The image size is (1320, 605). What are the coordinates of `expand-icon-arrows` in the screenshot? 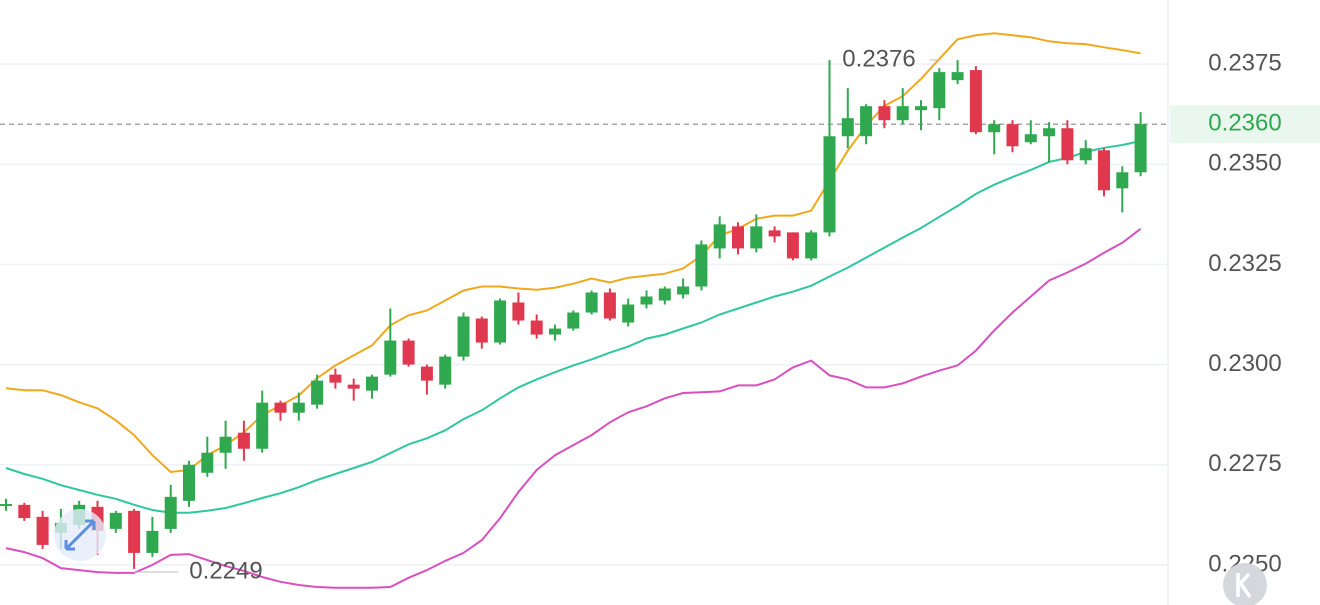 It's located at (80, 535).